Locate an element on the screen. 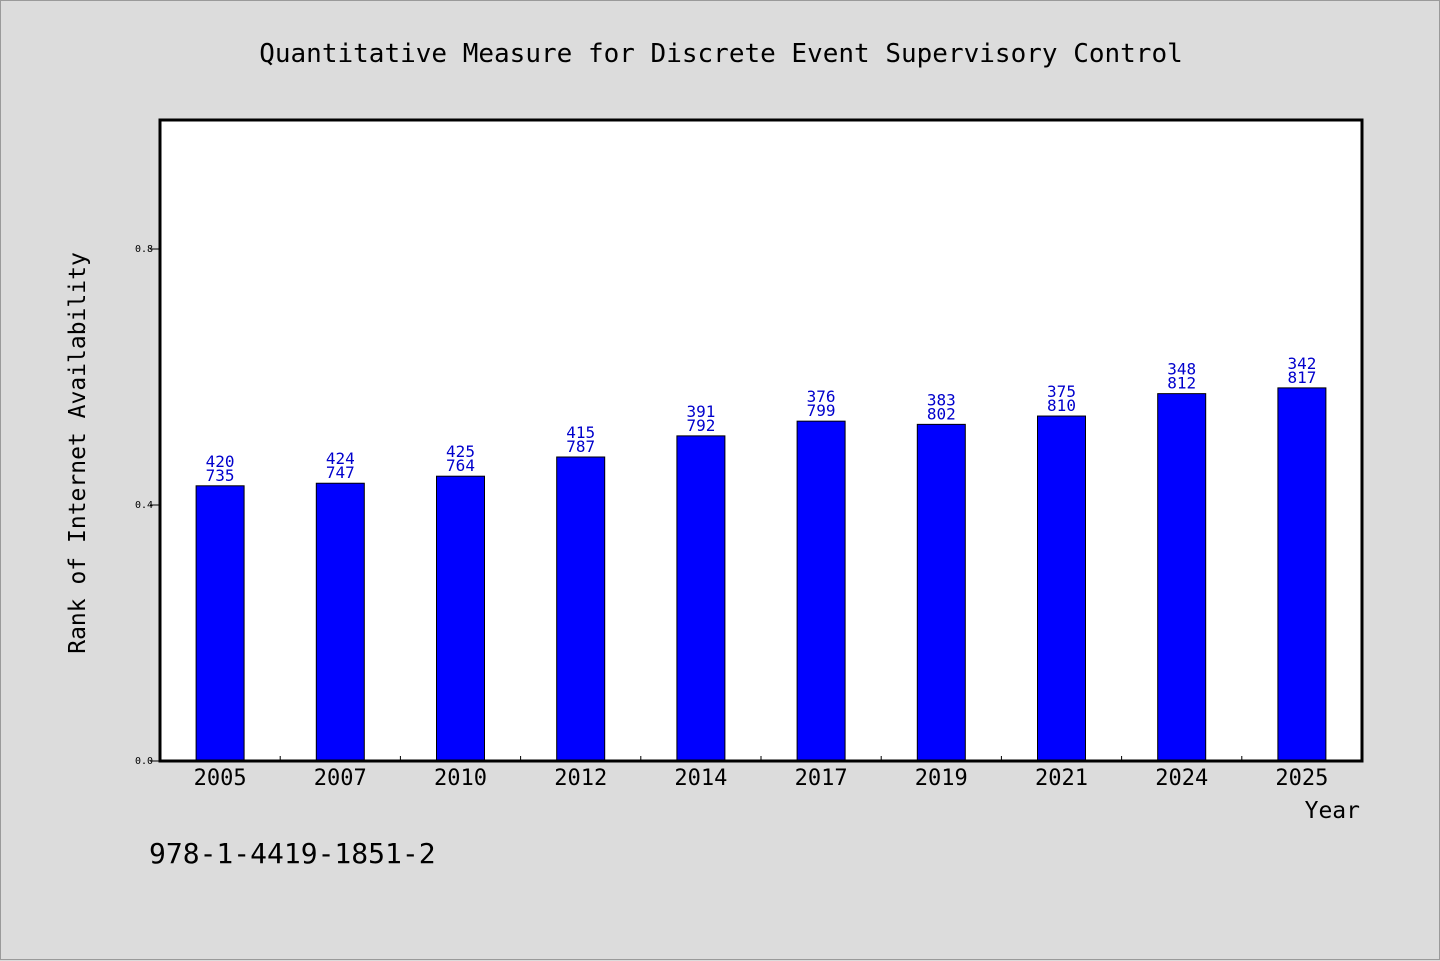 The height and width of the screenshot is (961, 1440). category-label: 2012 is located at coordinates (580, 778).